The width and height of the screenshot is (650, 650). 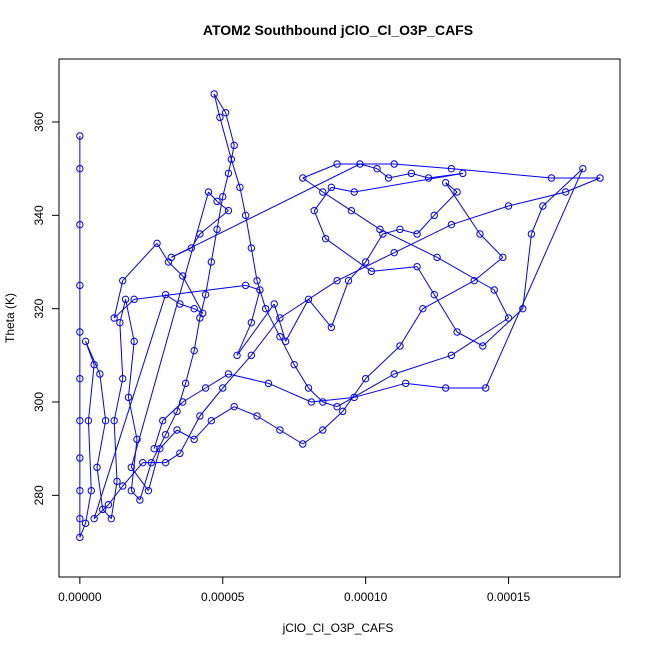 I want to click on x-axis-label: jClO_Cl_O3P_CAFS, so click(x=338, y=628).